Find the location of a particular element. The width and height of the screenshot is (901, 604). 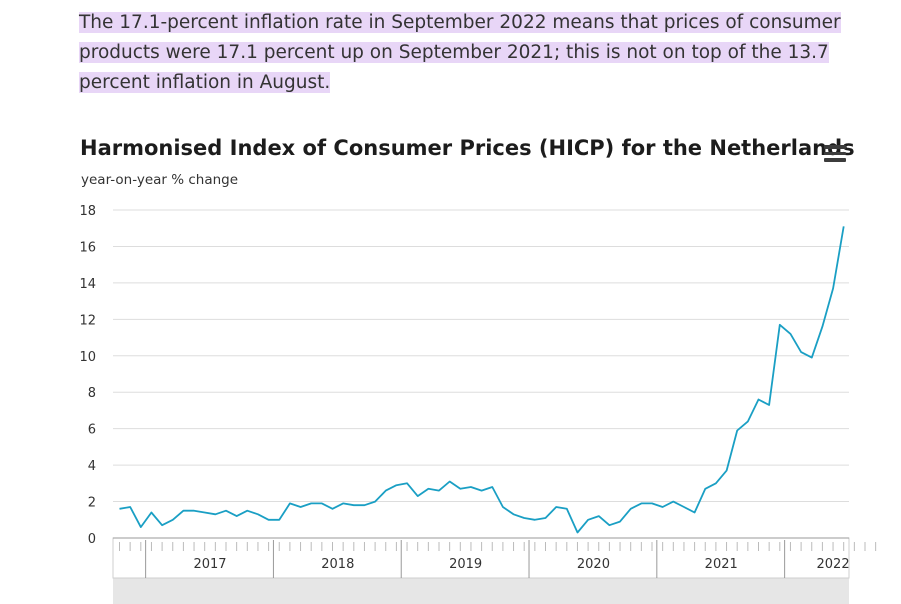

x-tick-label: 2017 is located at coordinates (209, 564).